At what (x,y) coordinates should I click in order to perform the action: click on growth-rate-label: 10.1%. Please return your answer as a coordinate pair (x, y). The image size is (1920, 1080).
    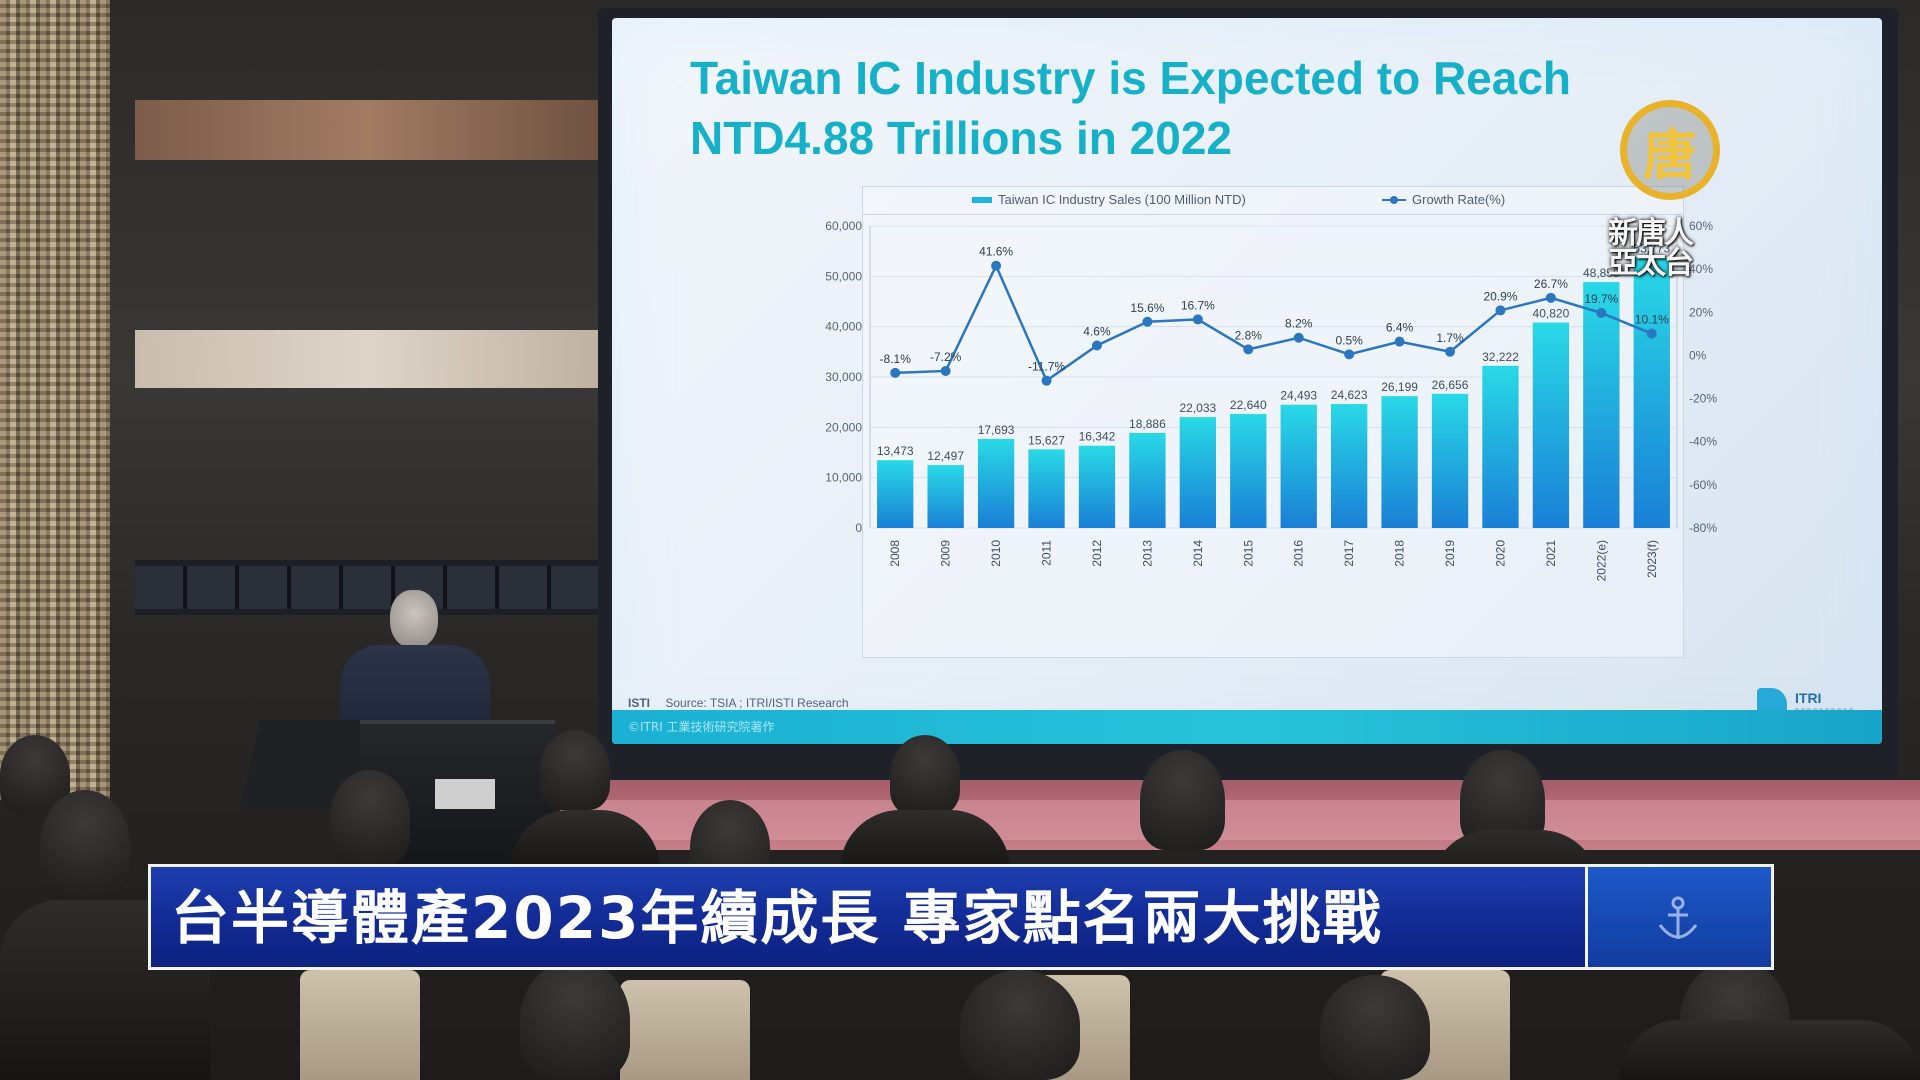
    Looking at the image, I should click on (1652, 320).